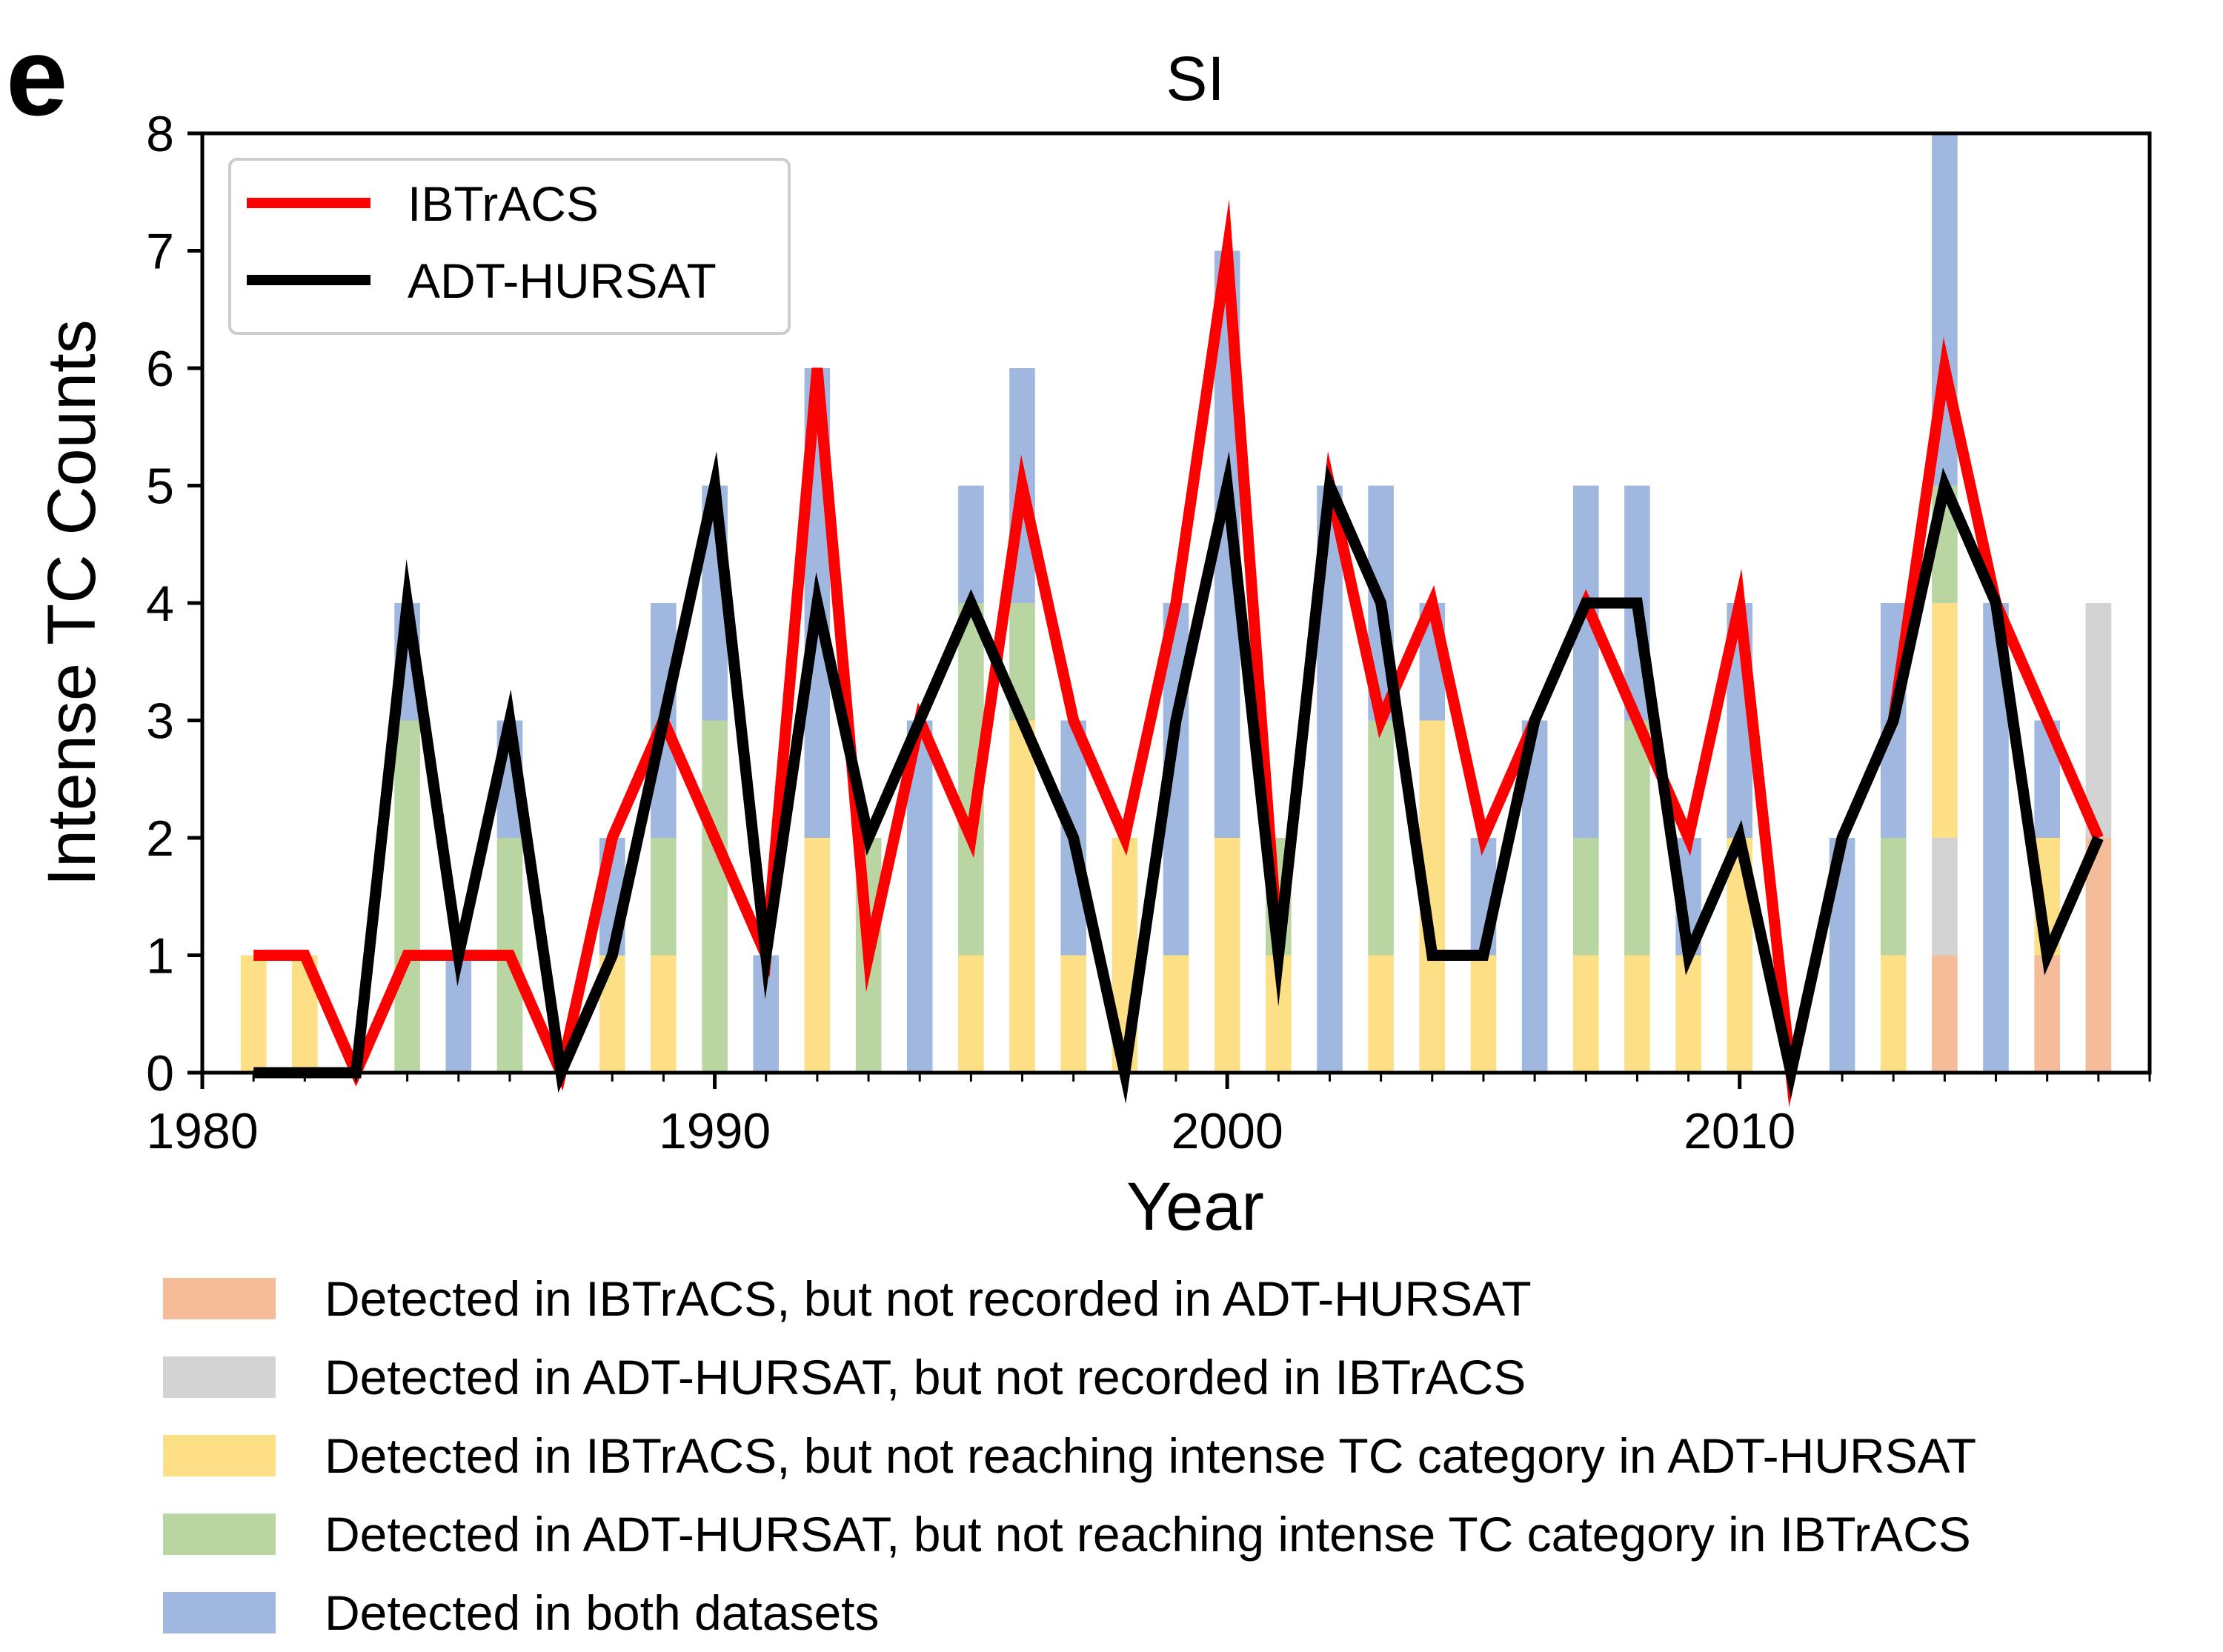 Image resolution: width=2223 pixels, height=1652 pixels. What do you see at coordinates (562, 280) in the screenshot?
I see `legend-label-adt-hursat: ADT-HURSAT` at bounding box center [562, 280].